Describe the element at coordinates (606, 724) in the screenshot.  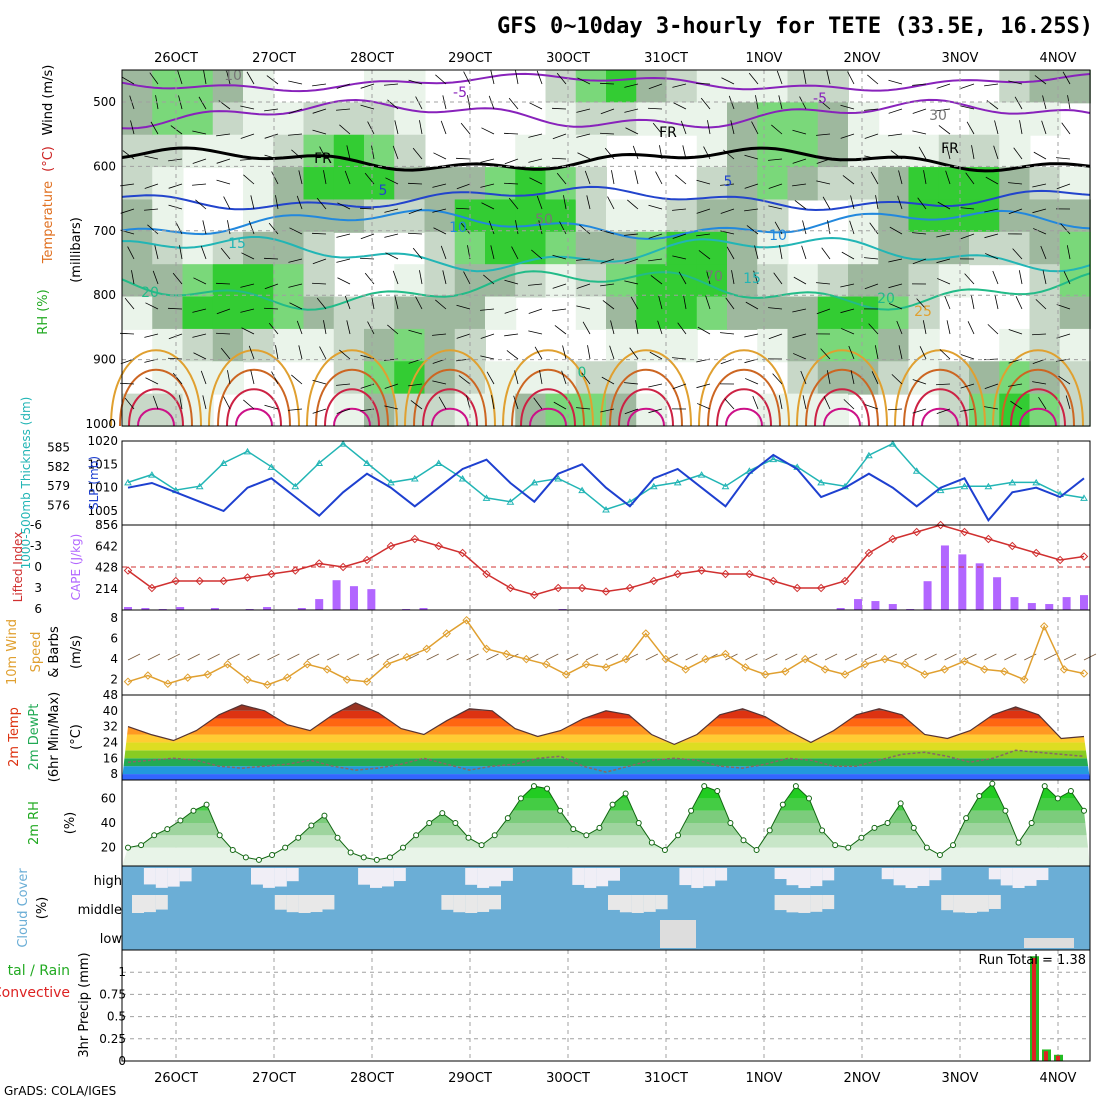
I see `temp-line` at that location.